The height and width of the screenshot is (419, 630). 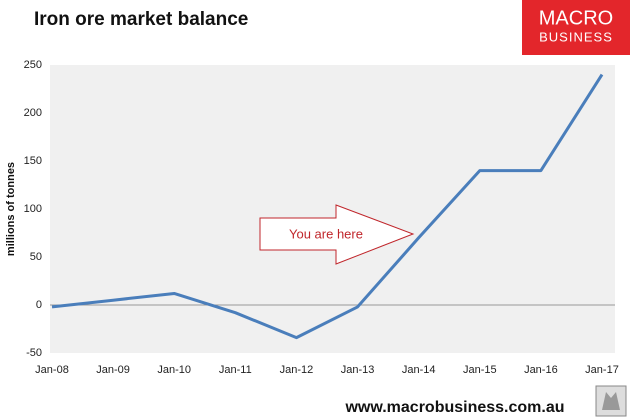 I want to click on x-tick-label: Jan-16, so click(x=541, y=370).